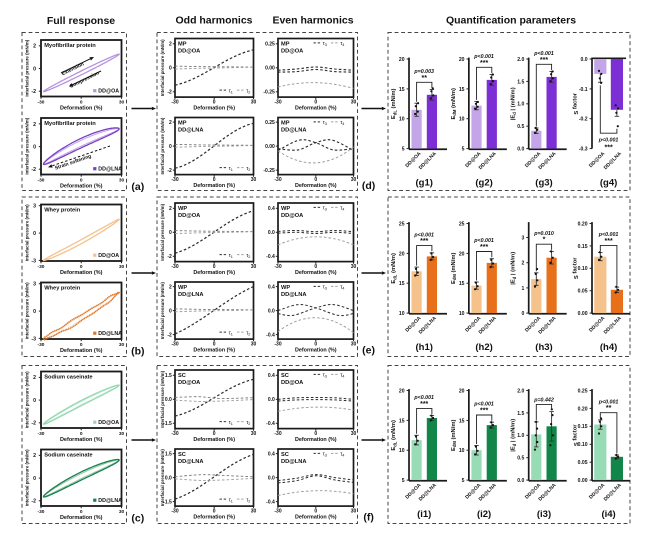 This screenshot has height=550, width=657. Describe the element at coordinates (270, 257) in the screenshot. I see `svg-text: -0.4` at that location.